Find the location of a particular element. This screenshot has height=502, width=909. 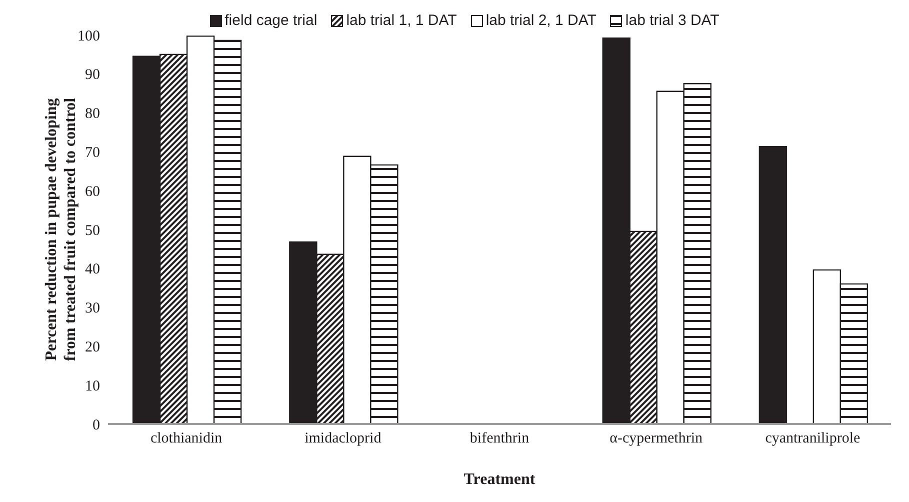

x-tick-label: α-cypermethrin is located at coordinates (657, 438).